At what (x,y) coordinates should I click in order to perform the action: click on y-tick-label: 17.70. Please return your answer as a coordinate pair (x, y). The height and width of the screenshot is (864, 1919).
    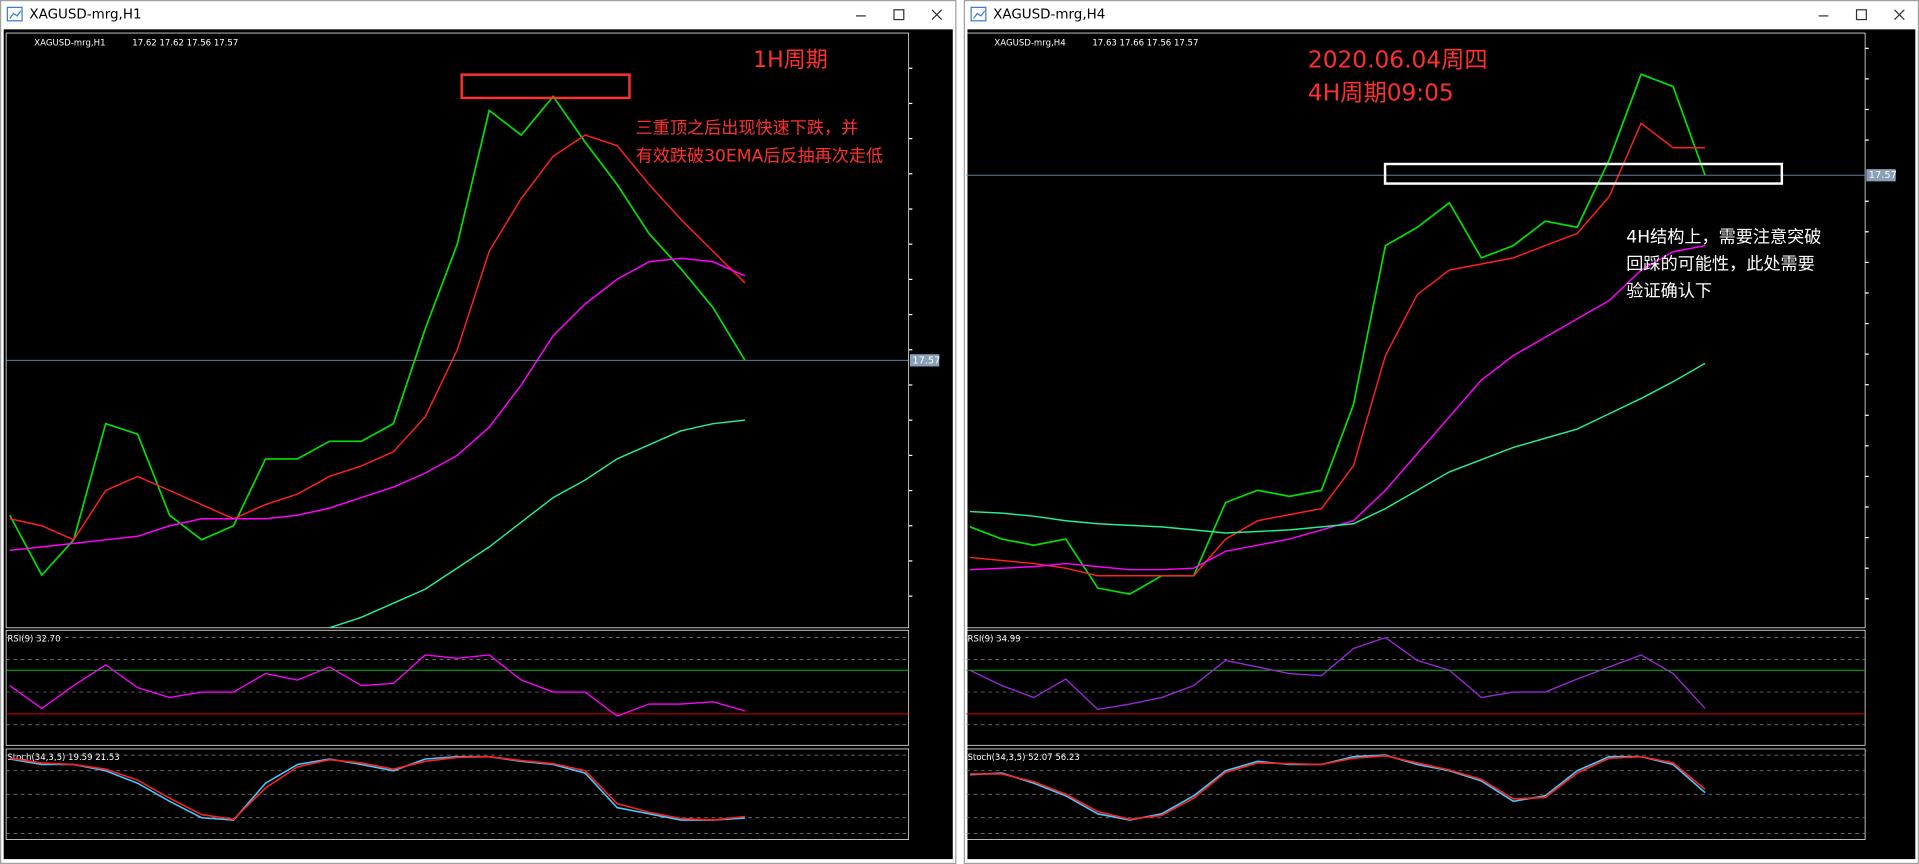
    Looking at the image, I should click on (929, 315).